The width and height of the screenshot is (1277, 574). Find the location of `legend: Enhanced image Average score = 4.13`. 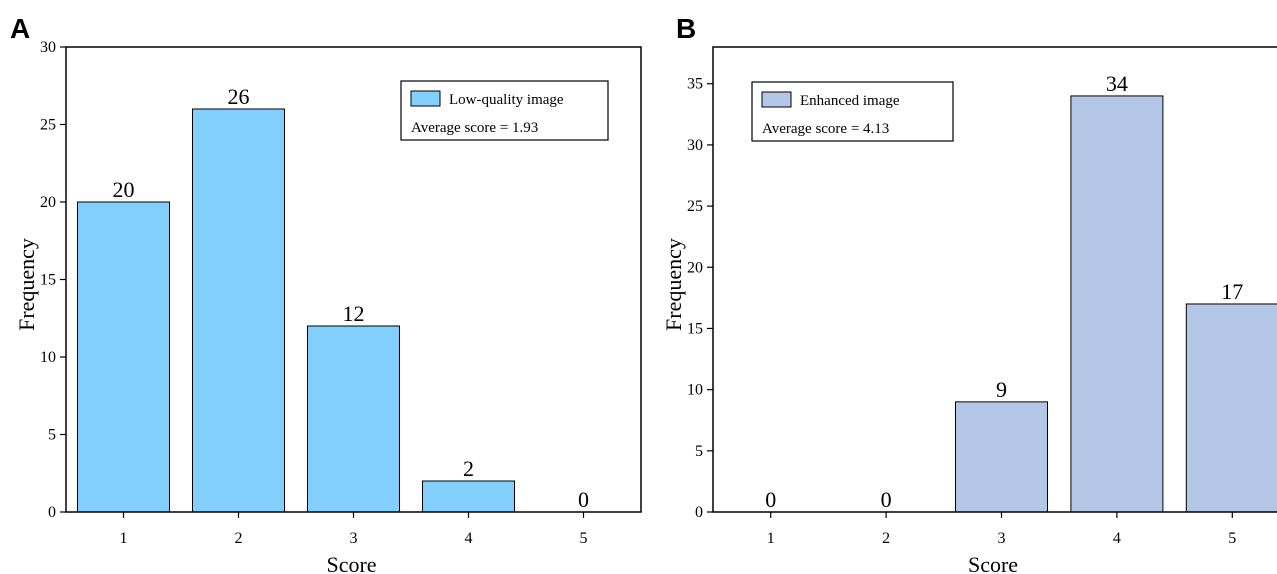

legend: Enhanced image Average score = 4.13 is located at coordinates (852, 111).